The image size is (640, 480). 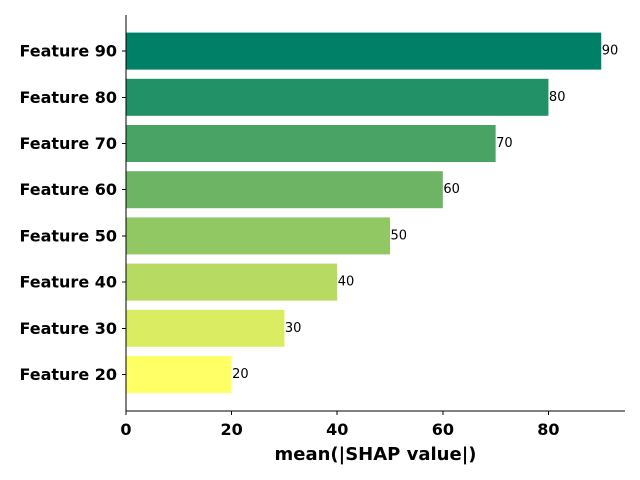 What do you see at coordinates (68, 282) in the screenshot?
I see `y-tick-label: Feature 40` at bounding box center [68, 282].